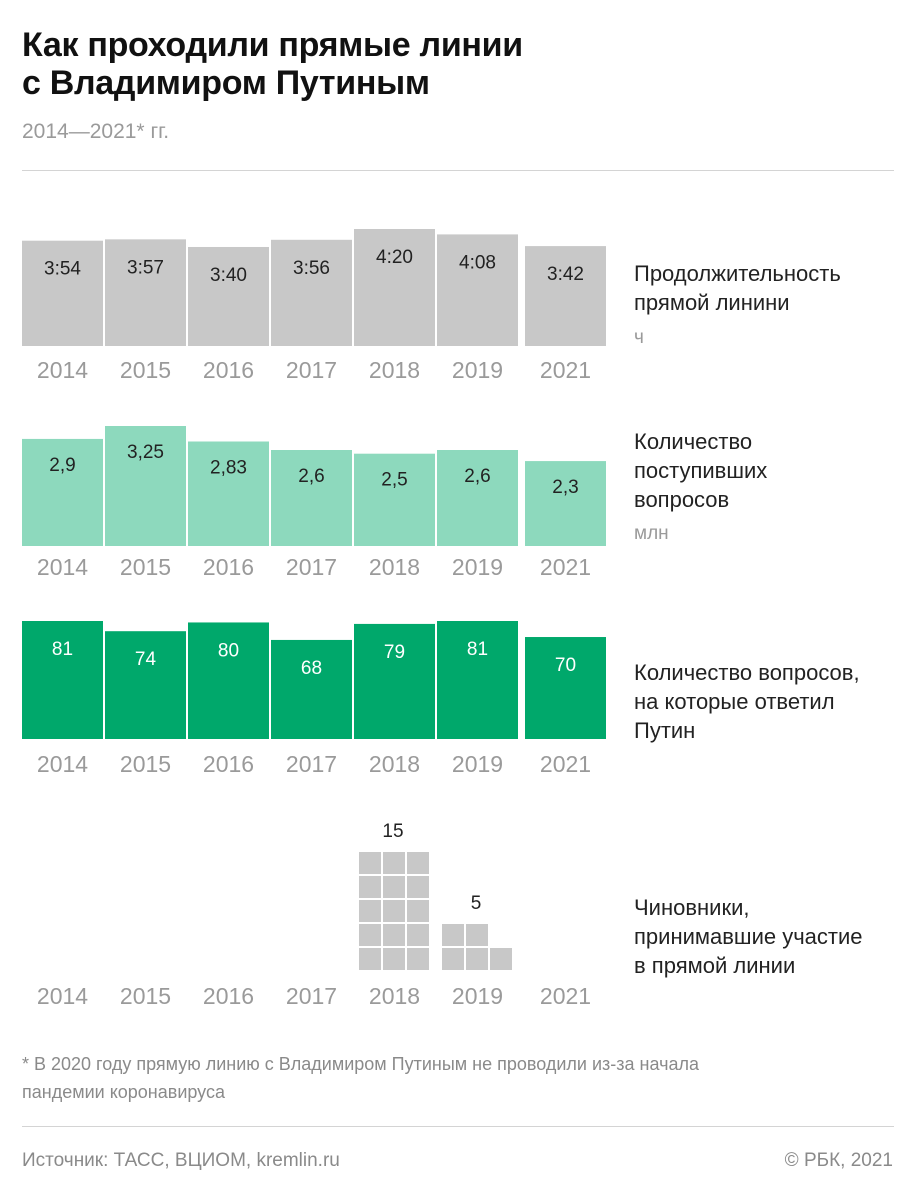 Image resolution: width=917 pixels, height=1200 pixels. What do you see at coordinates (565, 764) in the screenshot?
I see `answered-year-label-2021: 2021` at bounding box center [565, 764].